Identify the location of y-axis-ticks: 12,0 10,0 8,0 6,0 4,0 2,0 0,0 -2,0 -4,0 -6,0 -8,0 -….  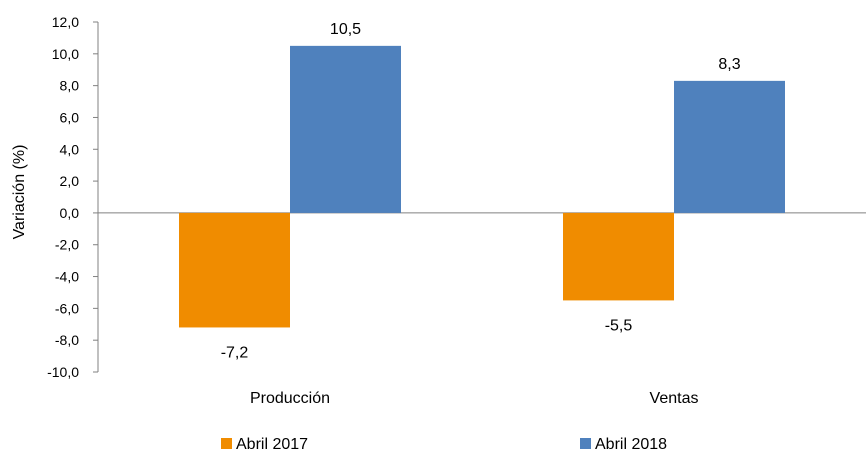
(72, 197).